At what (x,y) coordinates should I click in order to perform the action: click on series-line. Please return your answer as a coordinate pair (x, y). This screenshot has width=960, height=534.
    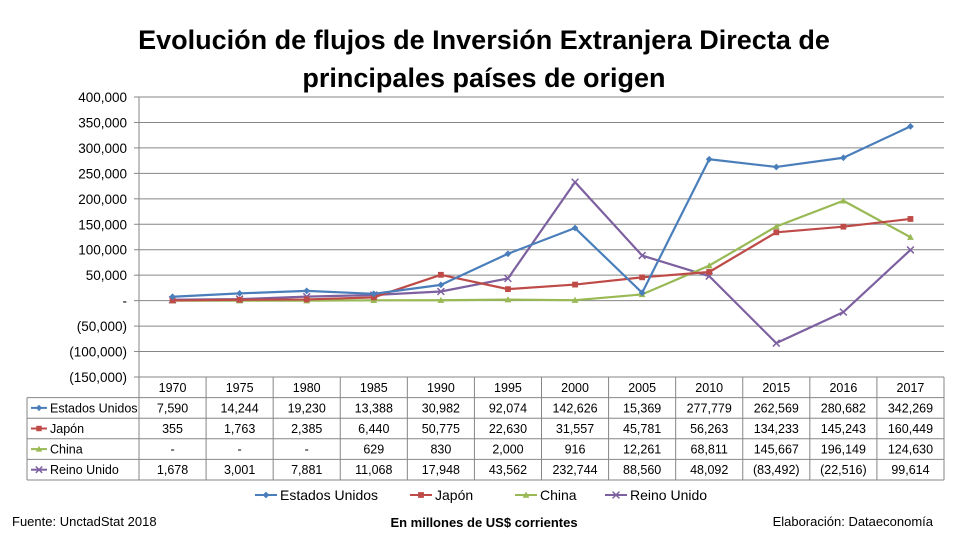
    Looking at the image, I should click on (541, 250).